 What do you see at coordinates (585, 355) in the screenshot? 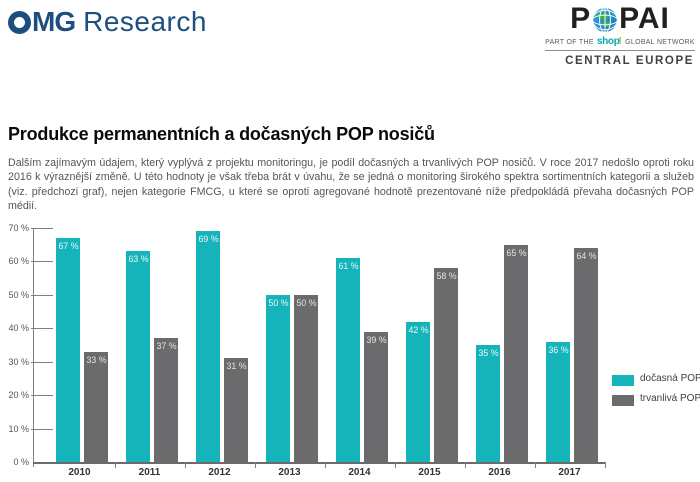
I see `bar-series2-2017` at bounding box center [585, 355].